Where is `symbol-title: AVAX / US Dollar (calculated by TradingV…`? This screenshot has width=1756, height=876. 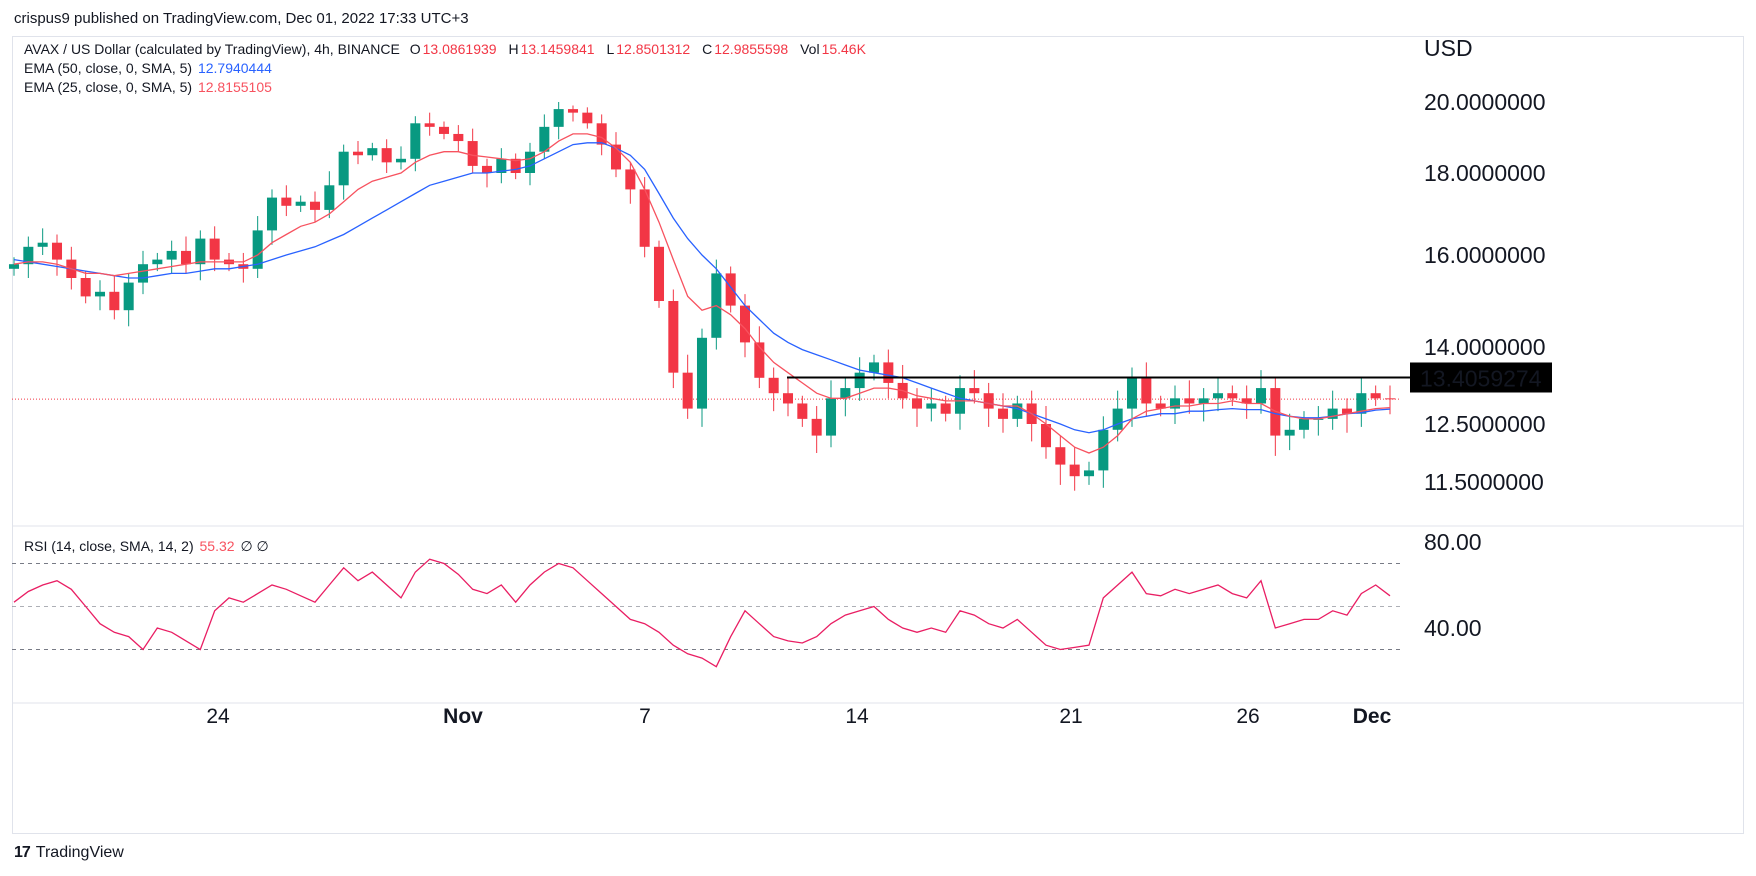
symbol-title: AVAX / US Dollar (calculated by TradingV… is located at coordinates (212, 49).